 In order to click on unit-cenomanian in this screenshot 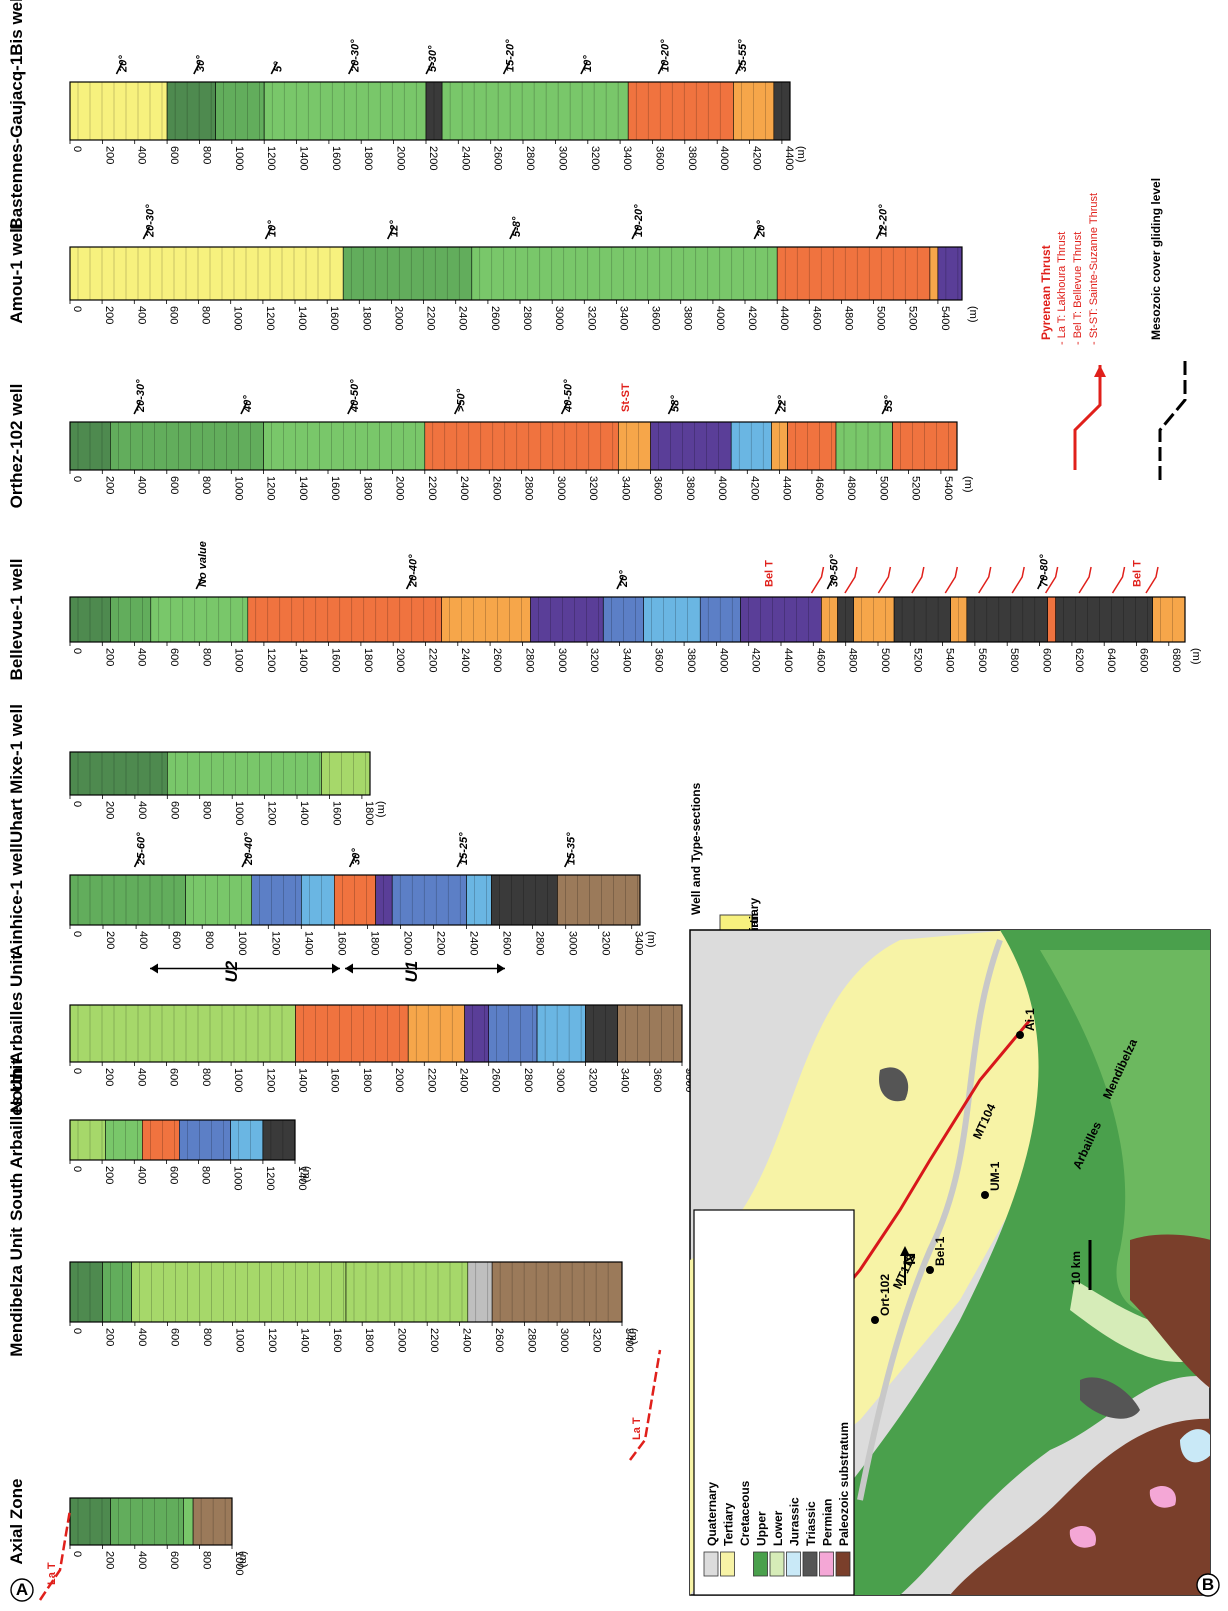, I will do `click(344, 446)`.